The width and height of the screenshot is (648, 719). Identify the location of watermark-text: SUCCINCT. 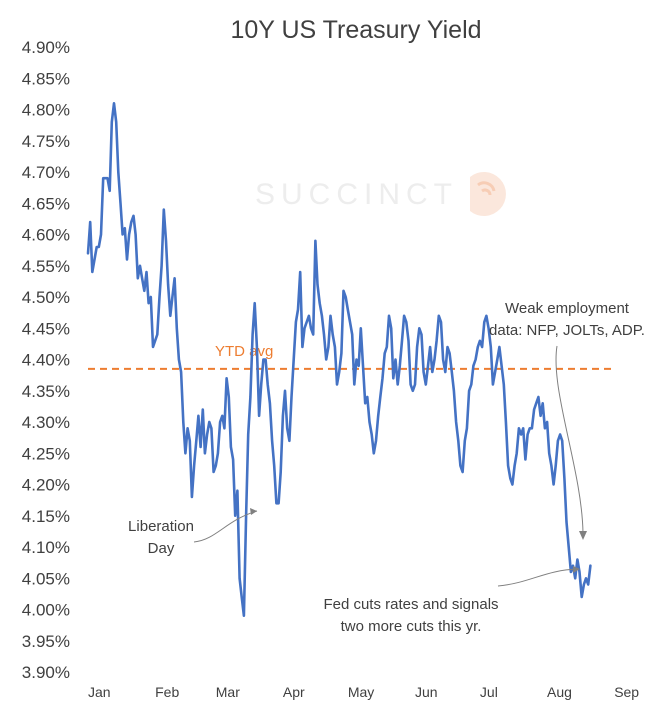
(356, 194).